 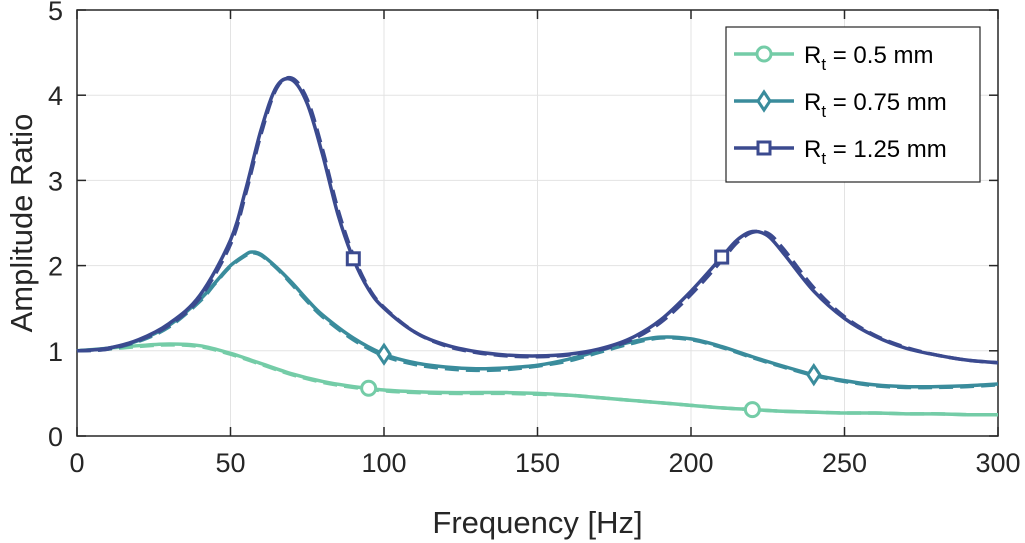 I want to click on y-tick-label: 5, so click(x=55, y=13).